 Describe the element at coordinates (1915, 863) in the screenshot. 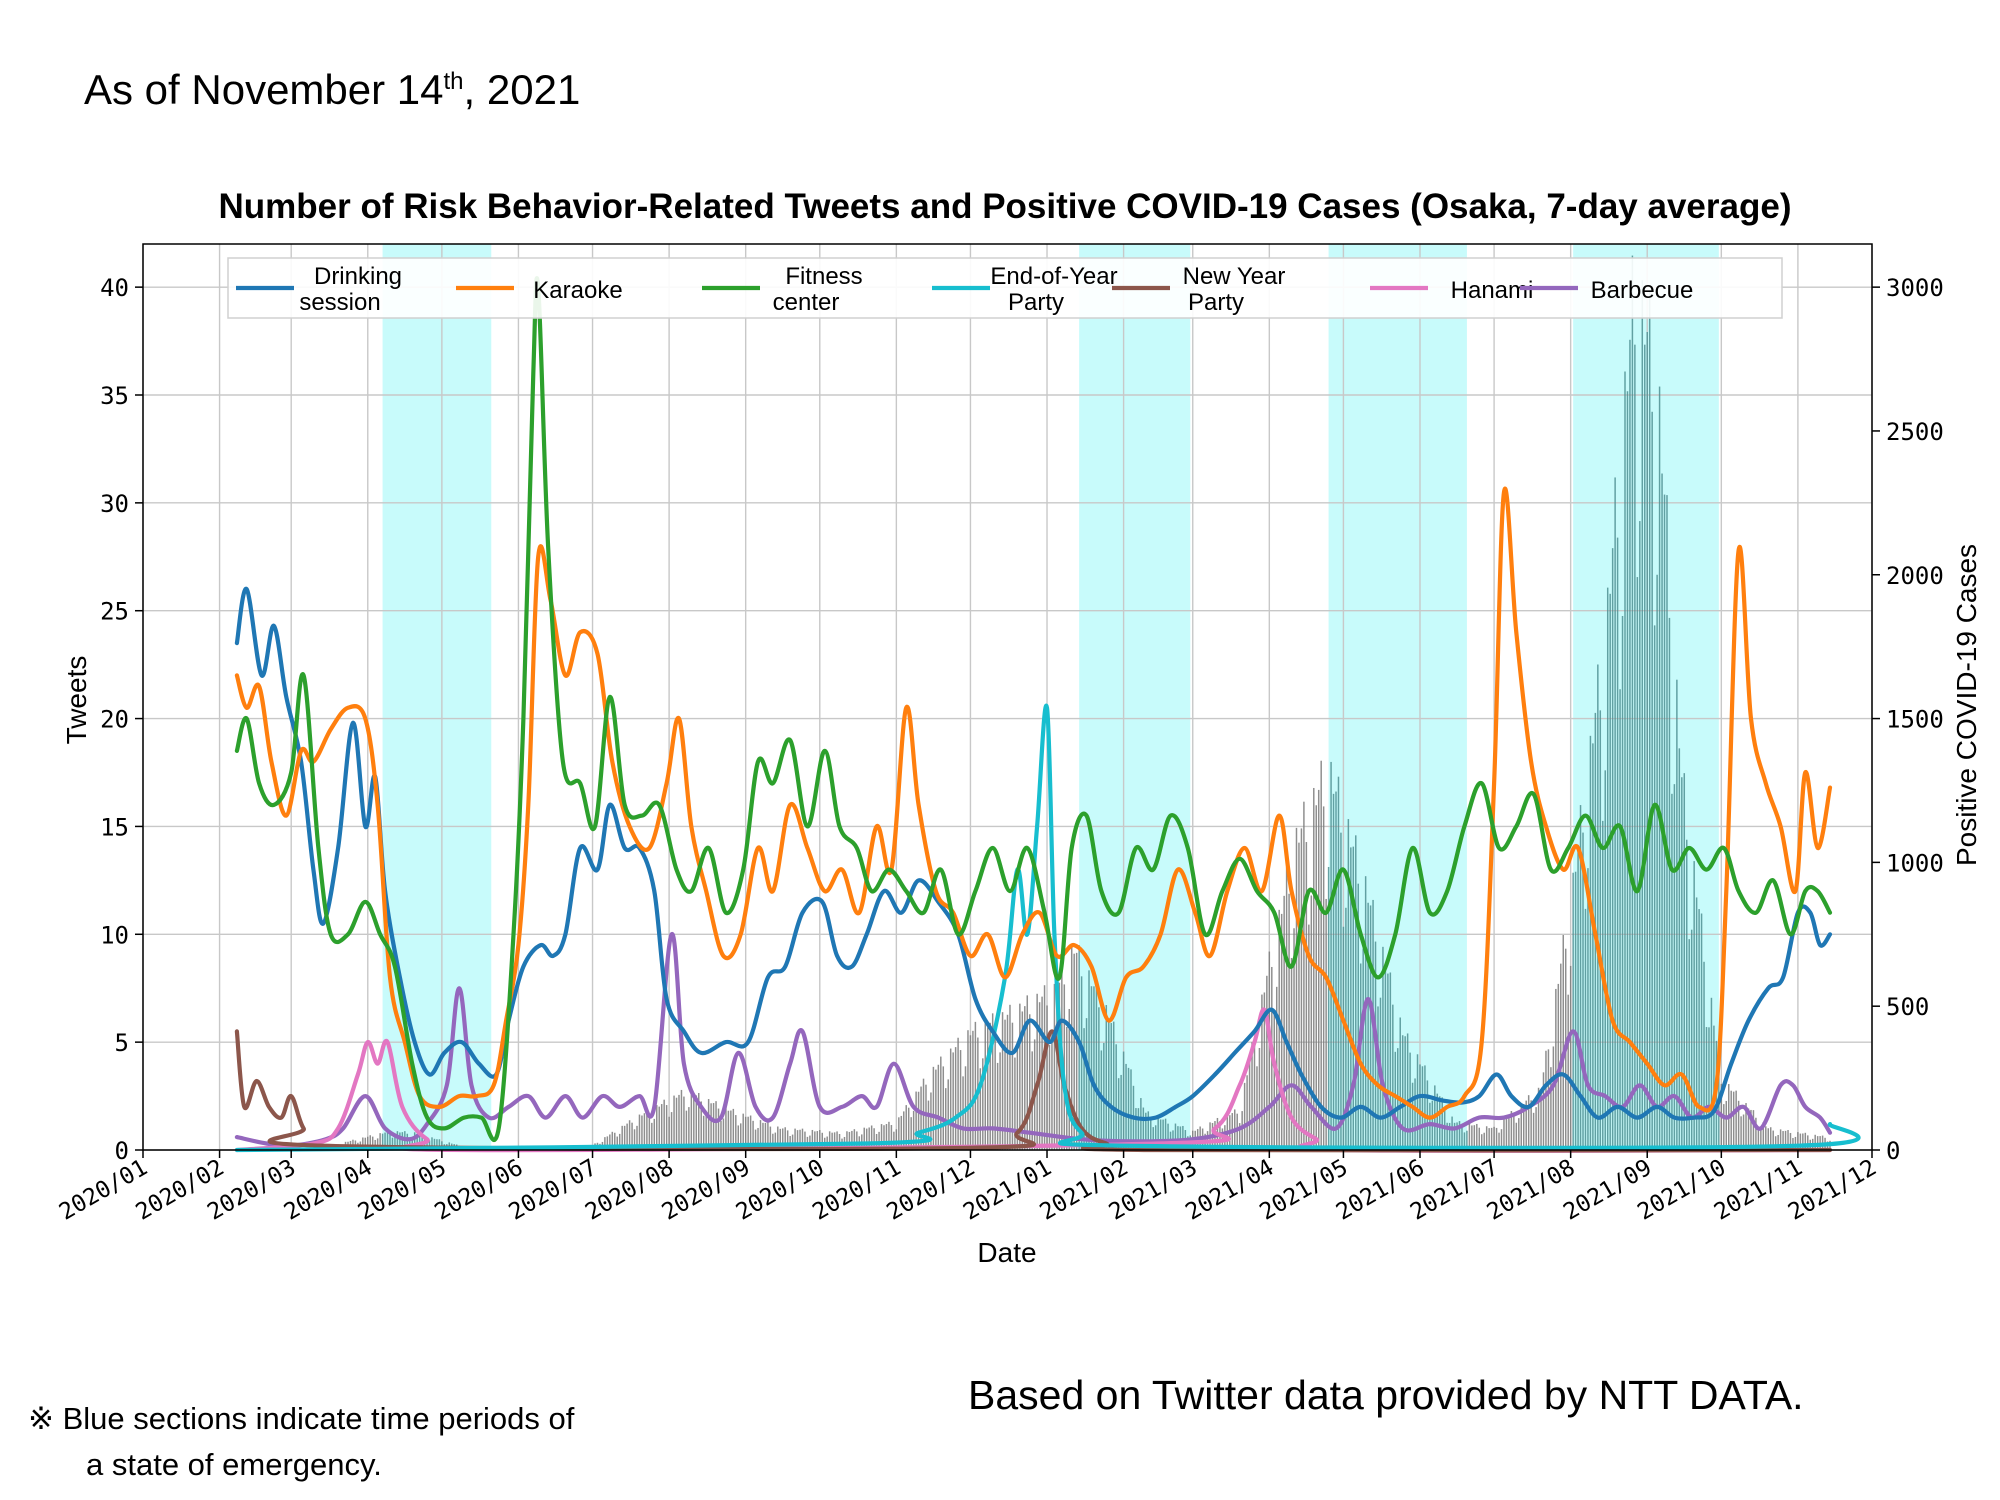

I see `y2-tick-label: 1000` at that location.